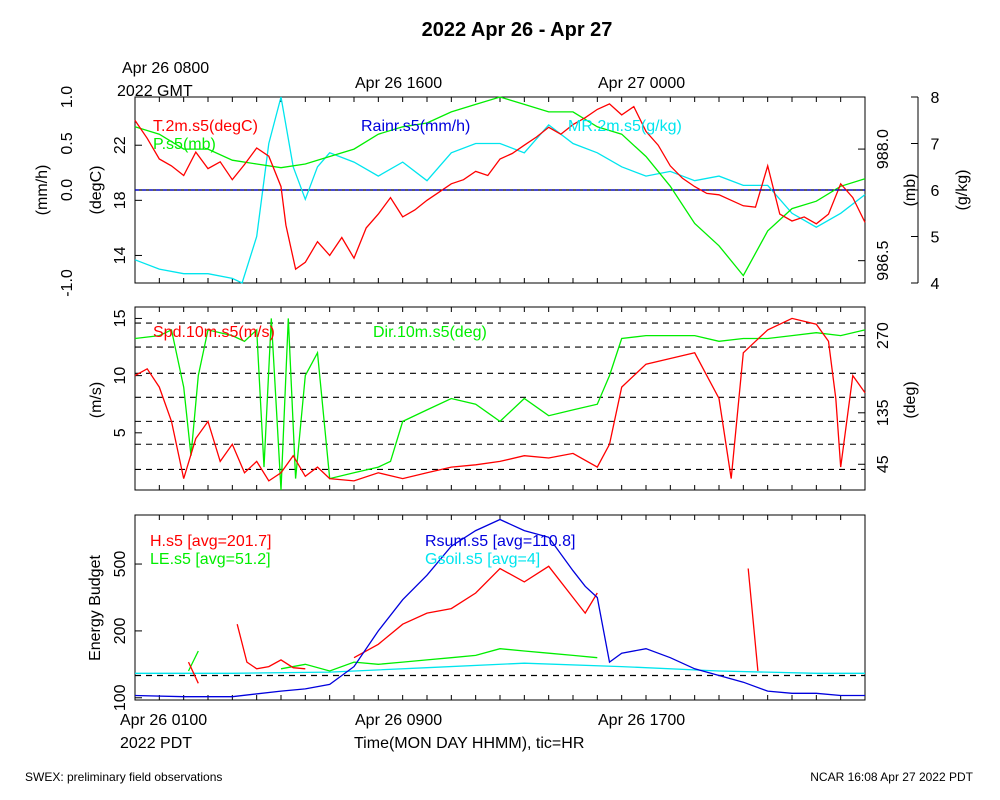 The image size is (1000, 800). What do you see at coordinates (165, 68) in the screenshot?
I see `top-time-label-0: Apr 26 0800` at bounding box center [165, 68].